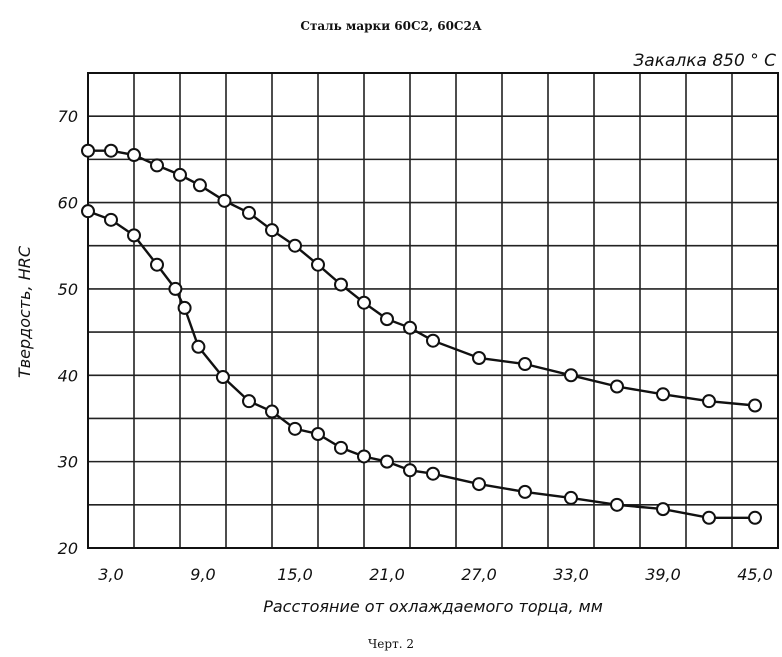 This screenshot has width=782, height=657. I want to click on x-tick-label: 27,0, so click(479, 574).